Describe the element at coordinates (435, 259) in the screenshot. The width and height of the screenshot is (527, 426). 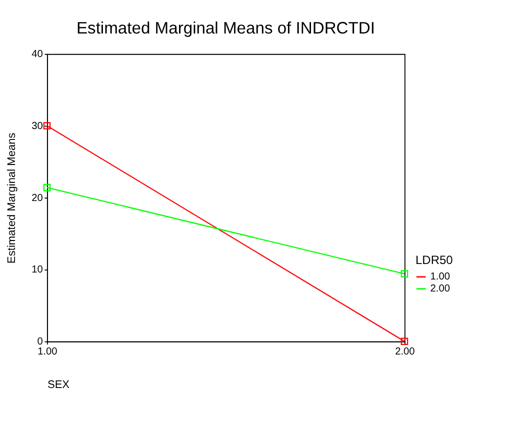
I see `legend-title: LDR50` at that location.